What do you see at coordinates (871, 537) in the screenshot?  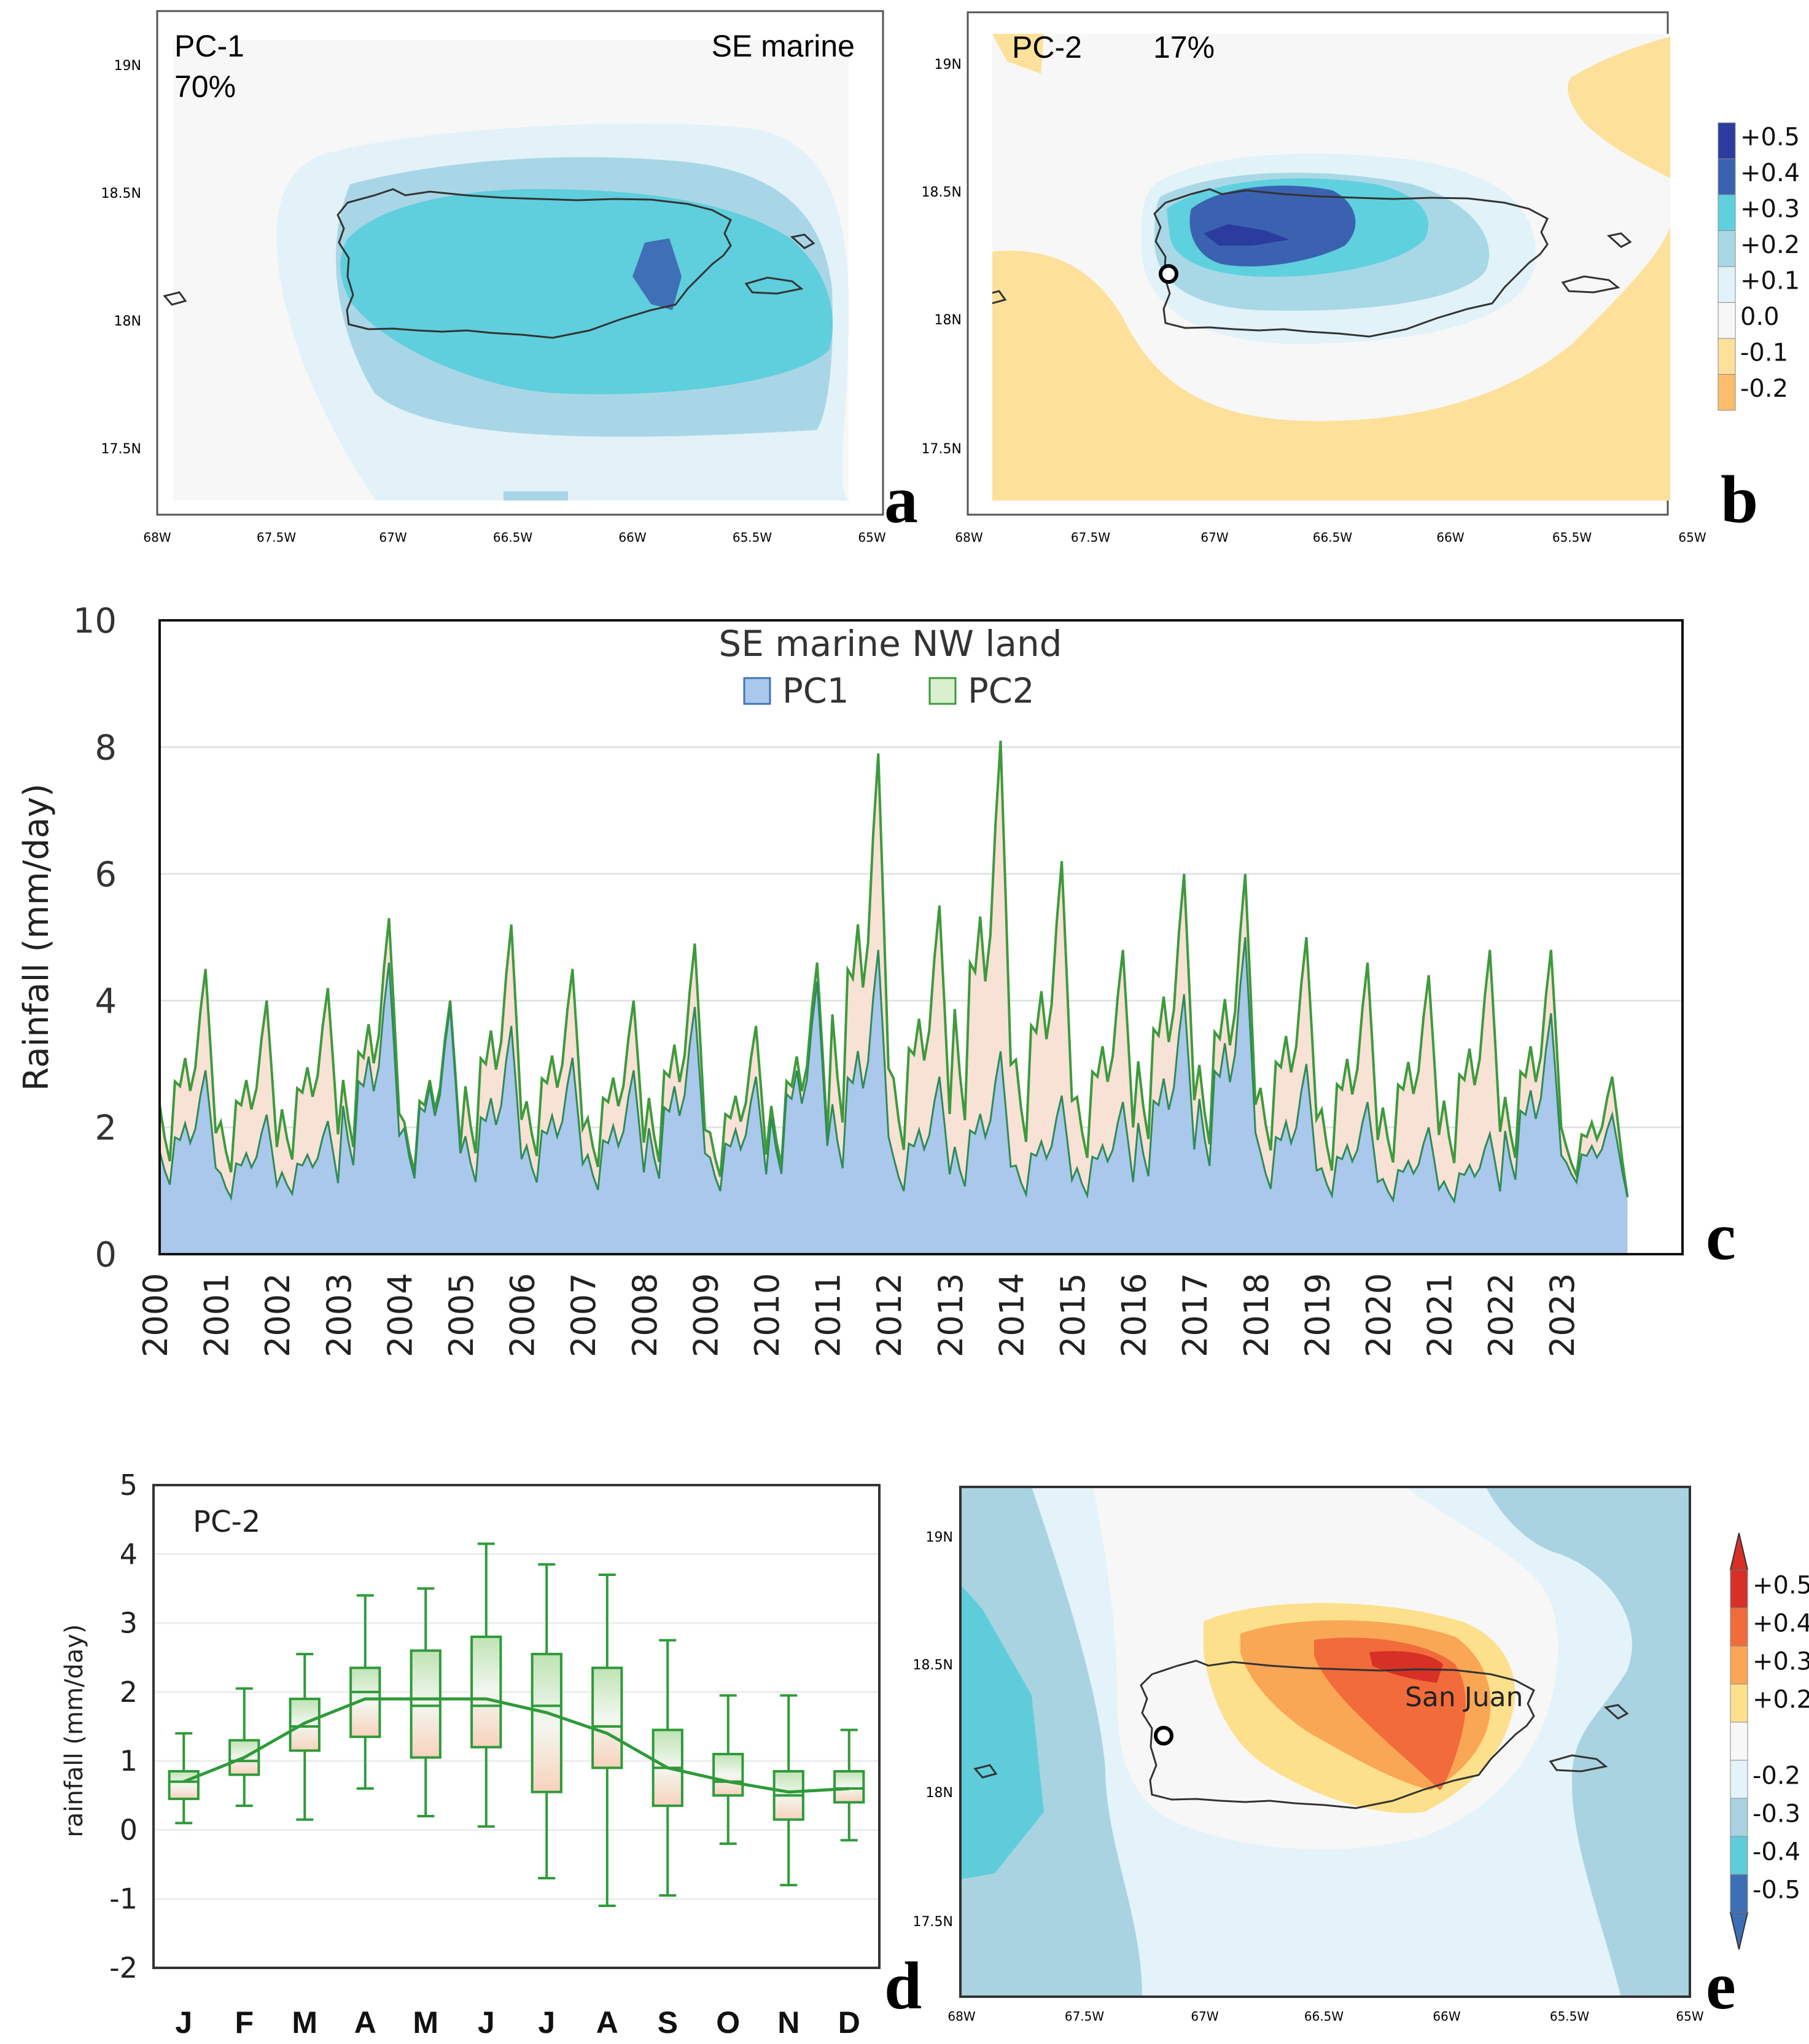 I see `panel-a-lon-tick: 65W` at bounding box center [871, 537].